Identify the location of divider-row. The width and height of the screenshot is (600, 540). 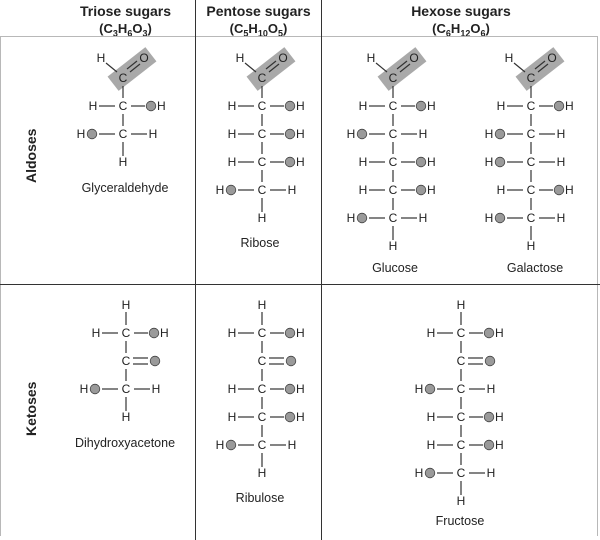
(300, 284).